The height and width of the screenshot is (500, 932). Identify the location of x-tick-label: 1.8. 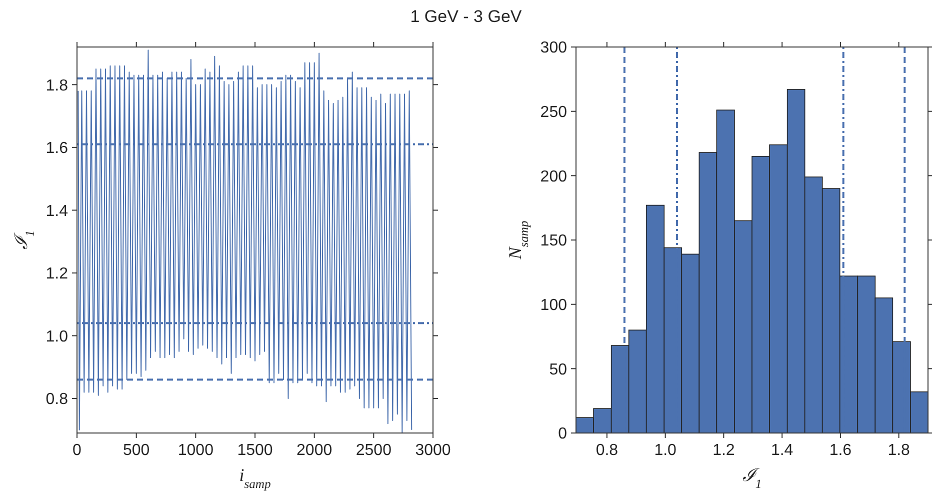
(899, 450).